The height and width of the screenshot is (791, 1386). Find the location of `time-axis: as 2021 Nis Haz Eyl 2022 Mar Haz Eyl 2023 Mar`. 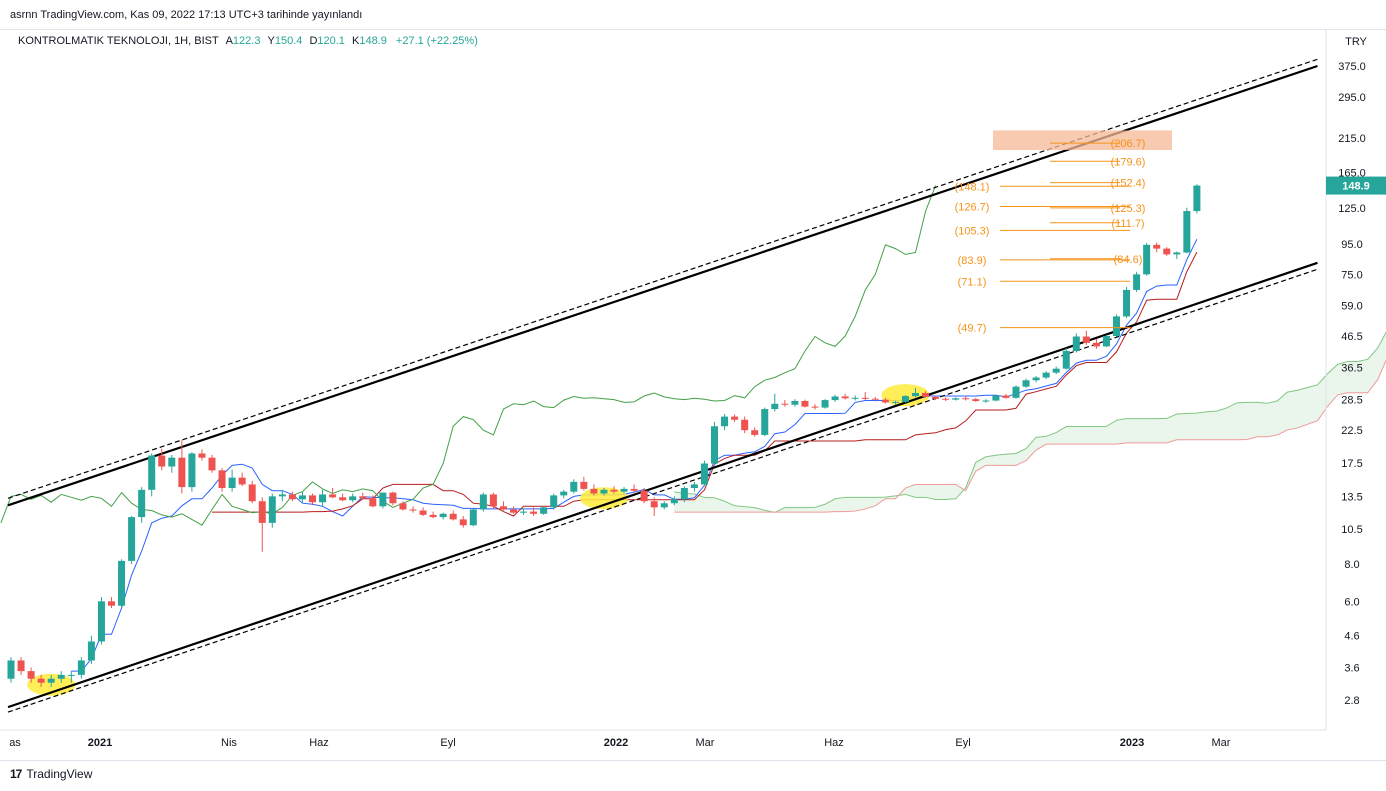

time-axis: as 2021 Nis Haz Eyl 2022 Mar Haz Eyl 2023 Mar is located at coordinates (663, 739).